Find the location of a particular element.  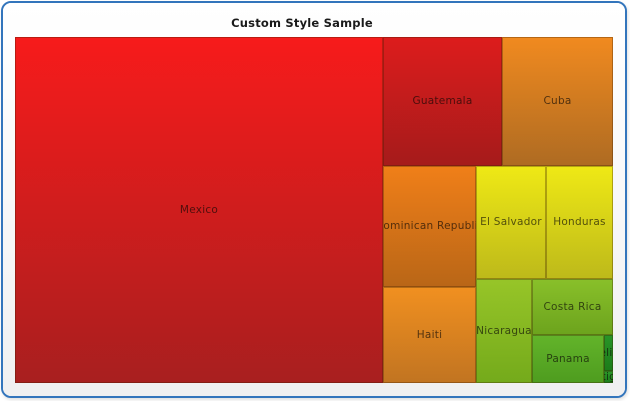

treemap-cell-dominican-republic: Dominican Republic is located at coordinates (429, 226).